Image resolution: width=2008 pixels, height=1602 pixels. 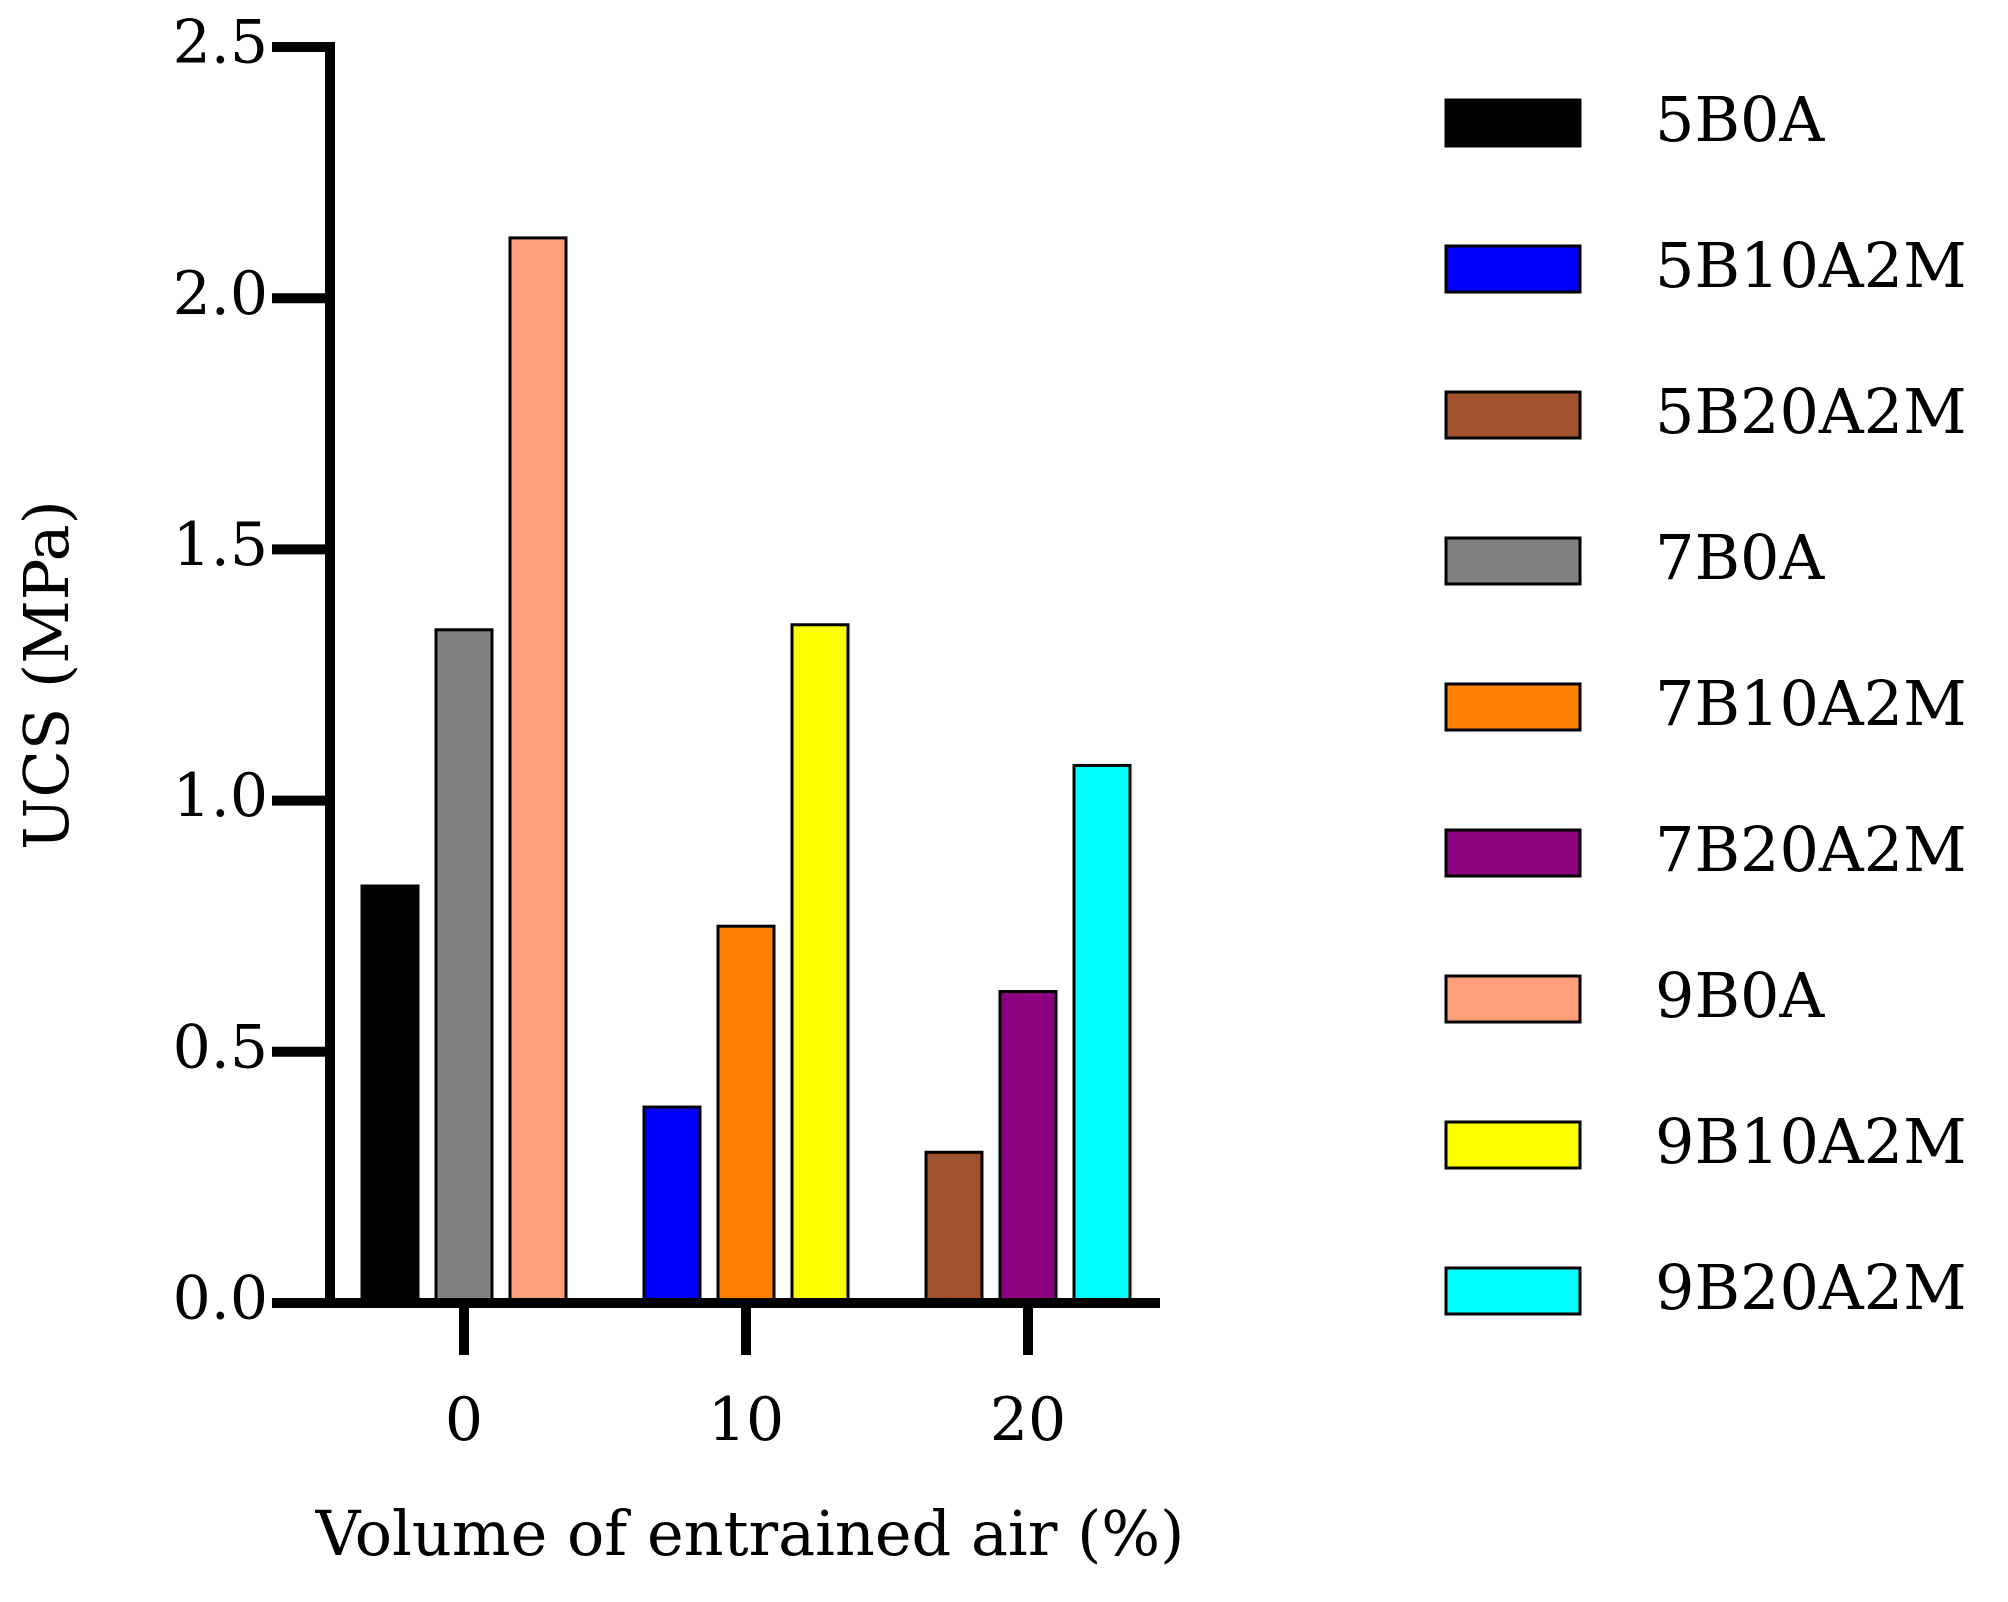 What do you see at coordinates (1513, 269) in the screenshot?
I see `legend-swatch-5B10A2M` at bounding box center [1513, 269].